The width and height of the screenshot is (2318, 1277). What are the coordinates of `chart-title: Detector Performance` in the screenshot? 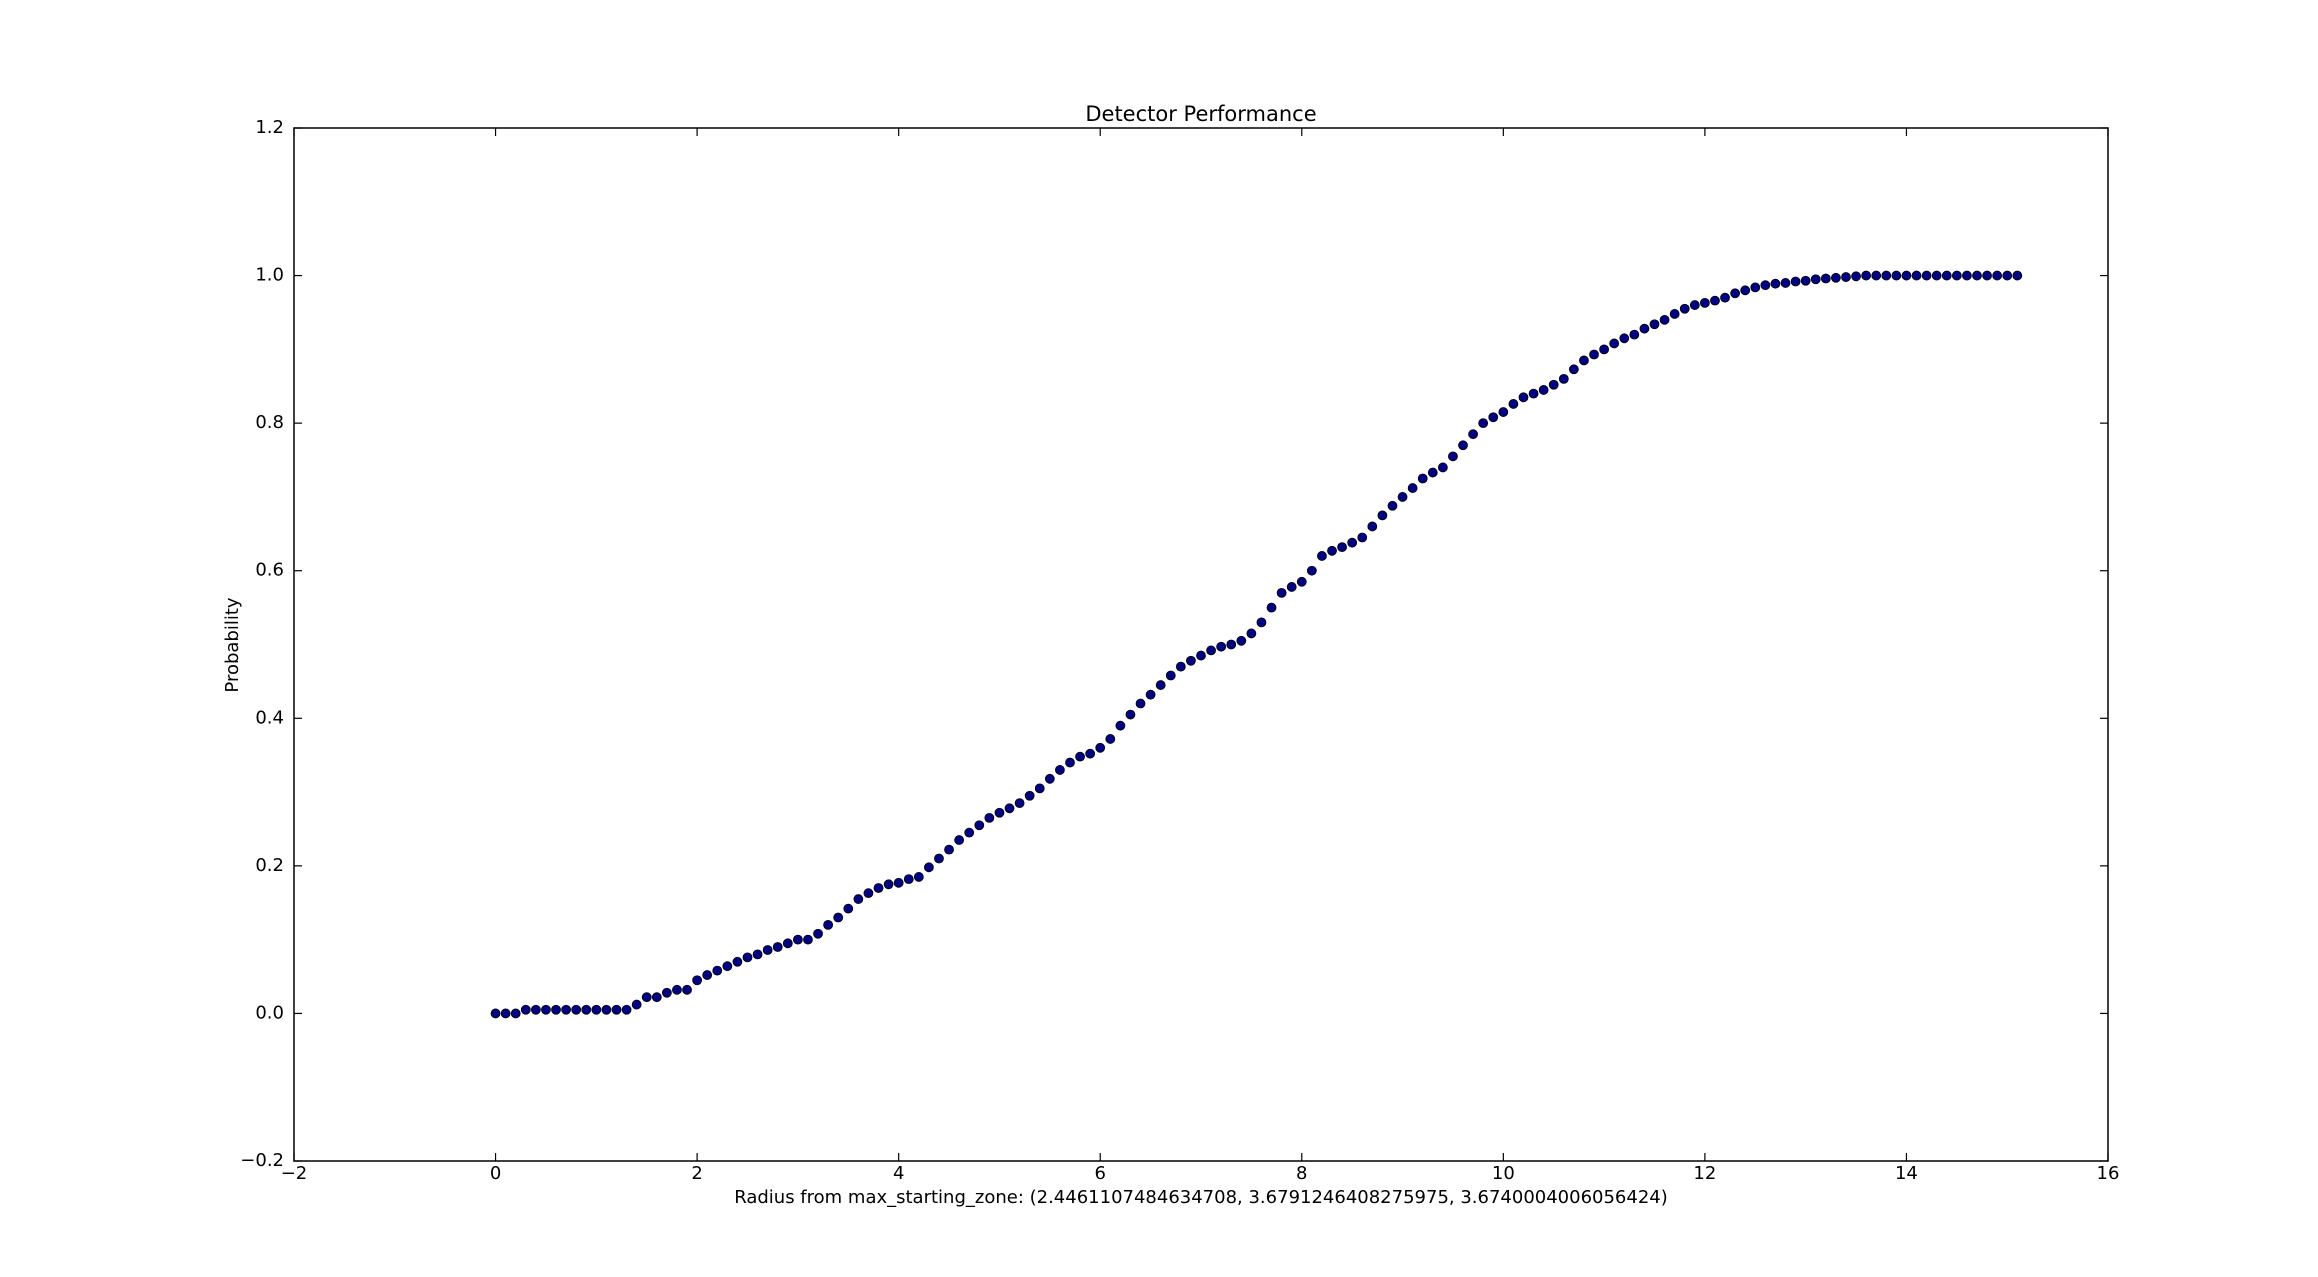 It's located at (1200, 114).